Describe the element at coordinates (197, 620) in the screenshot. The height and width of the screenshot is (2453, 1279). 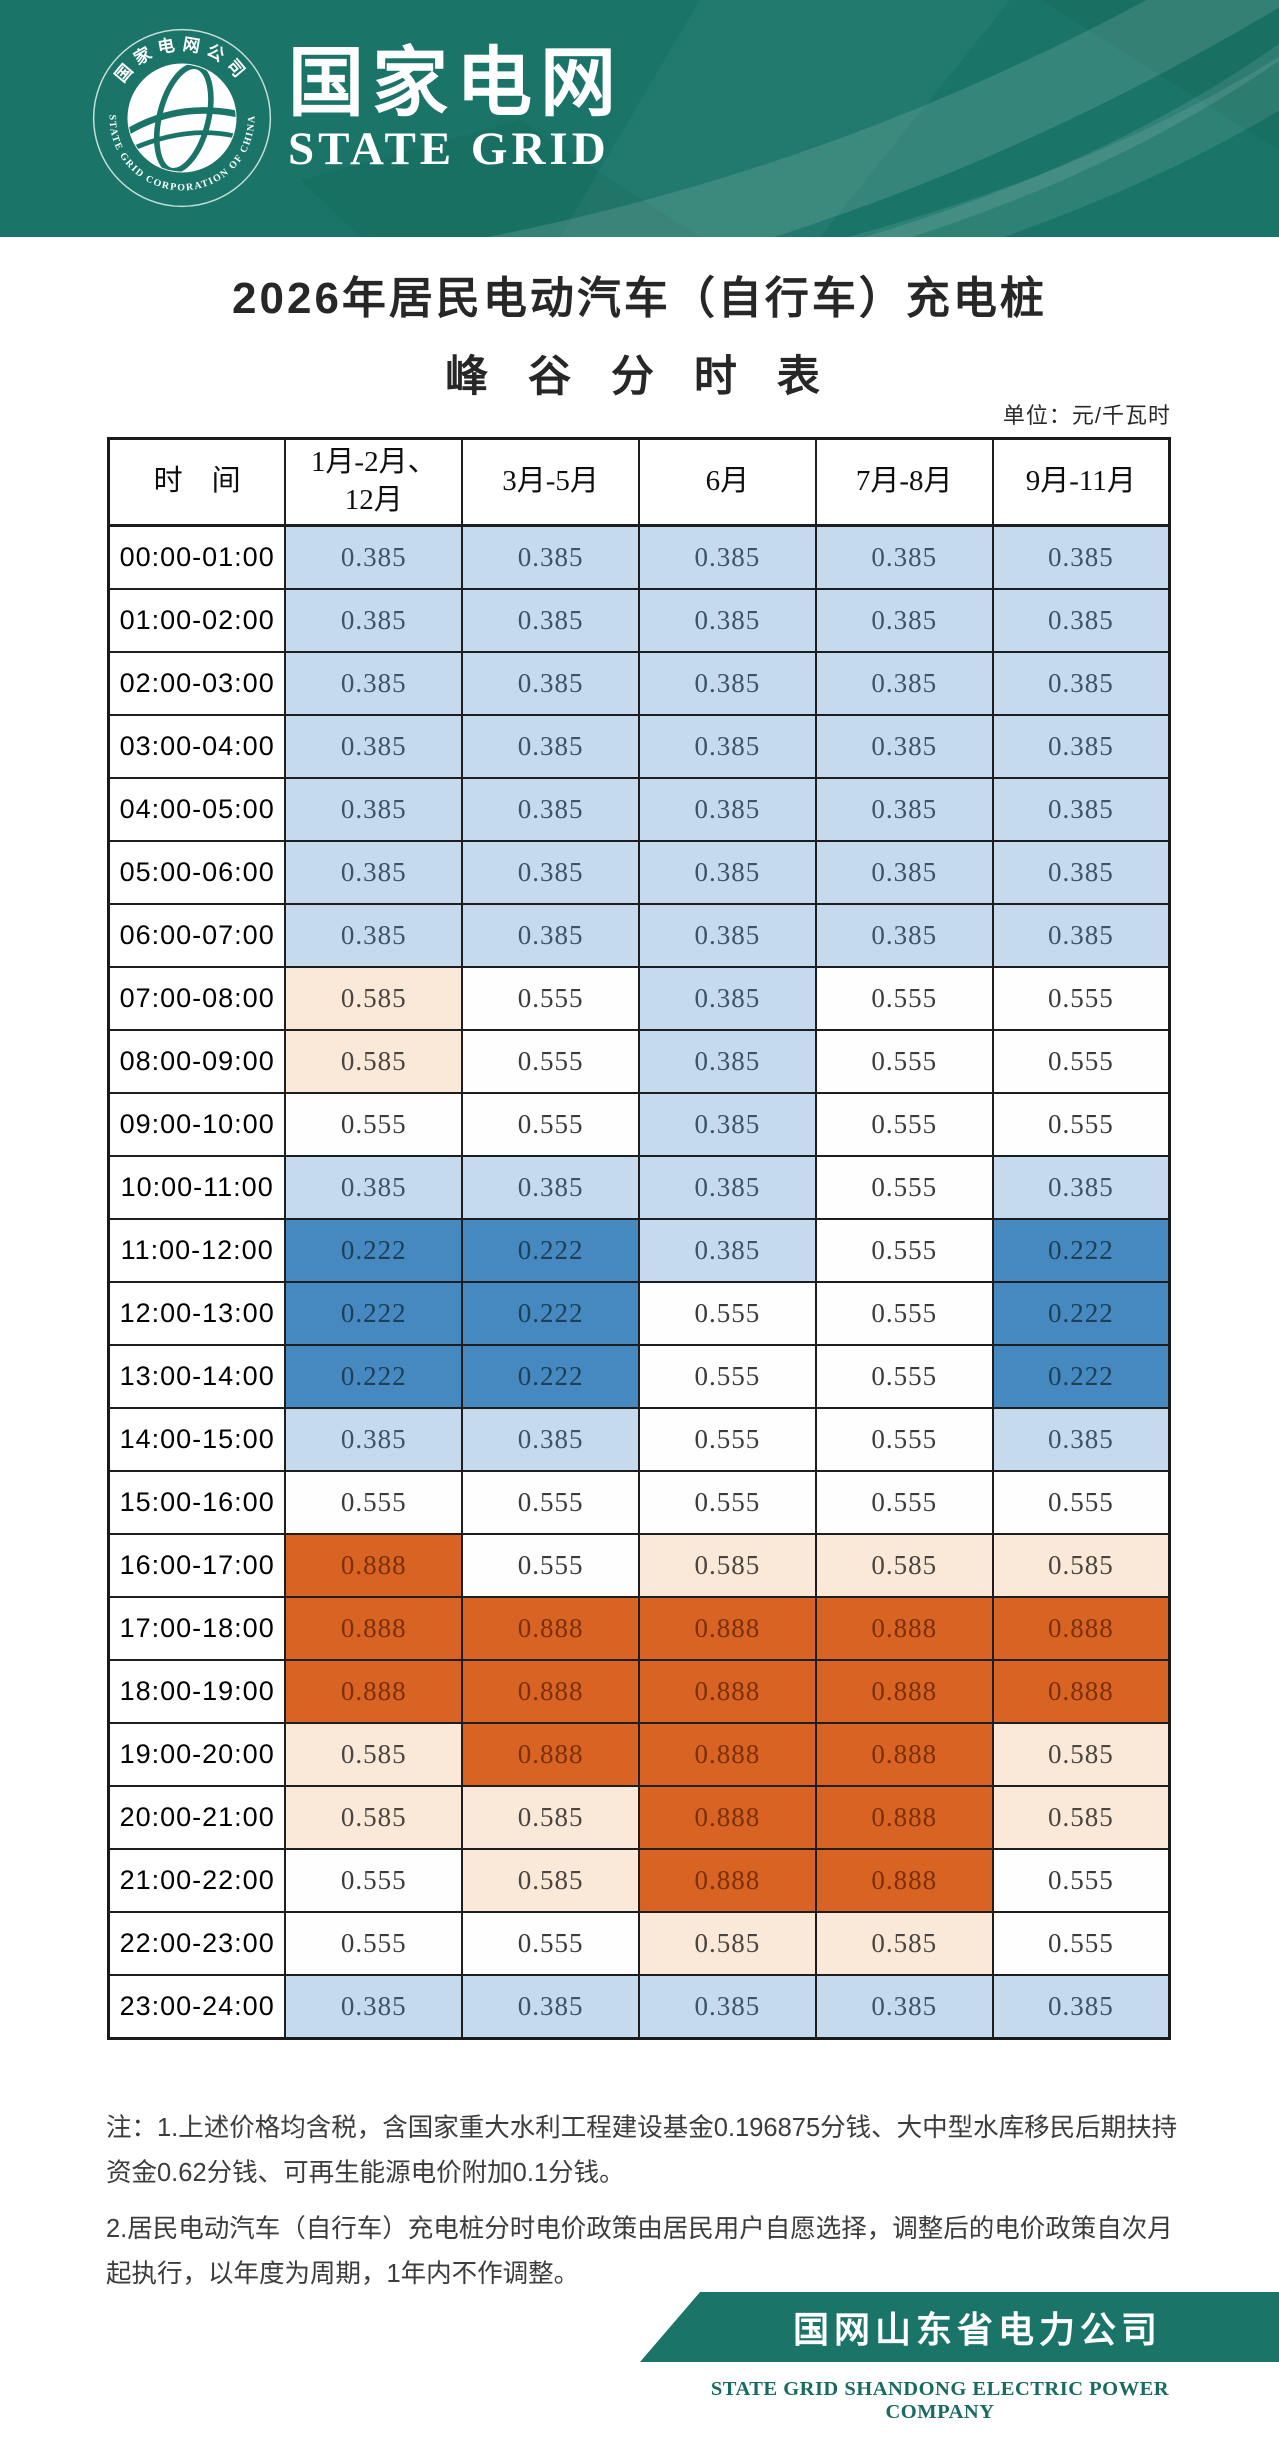
I see `time-slot-cell: 01:00-02:00` at that location.